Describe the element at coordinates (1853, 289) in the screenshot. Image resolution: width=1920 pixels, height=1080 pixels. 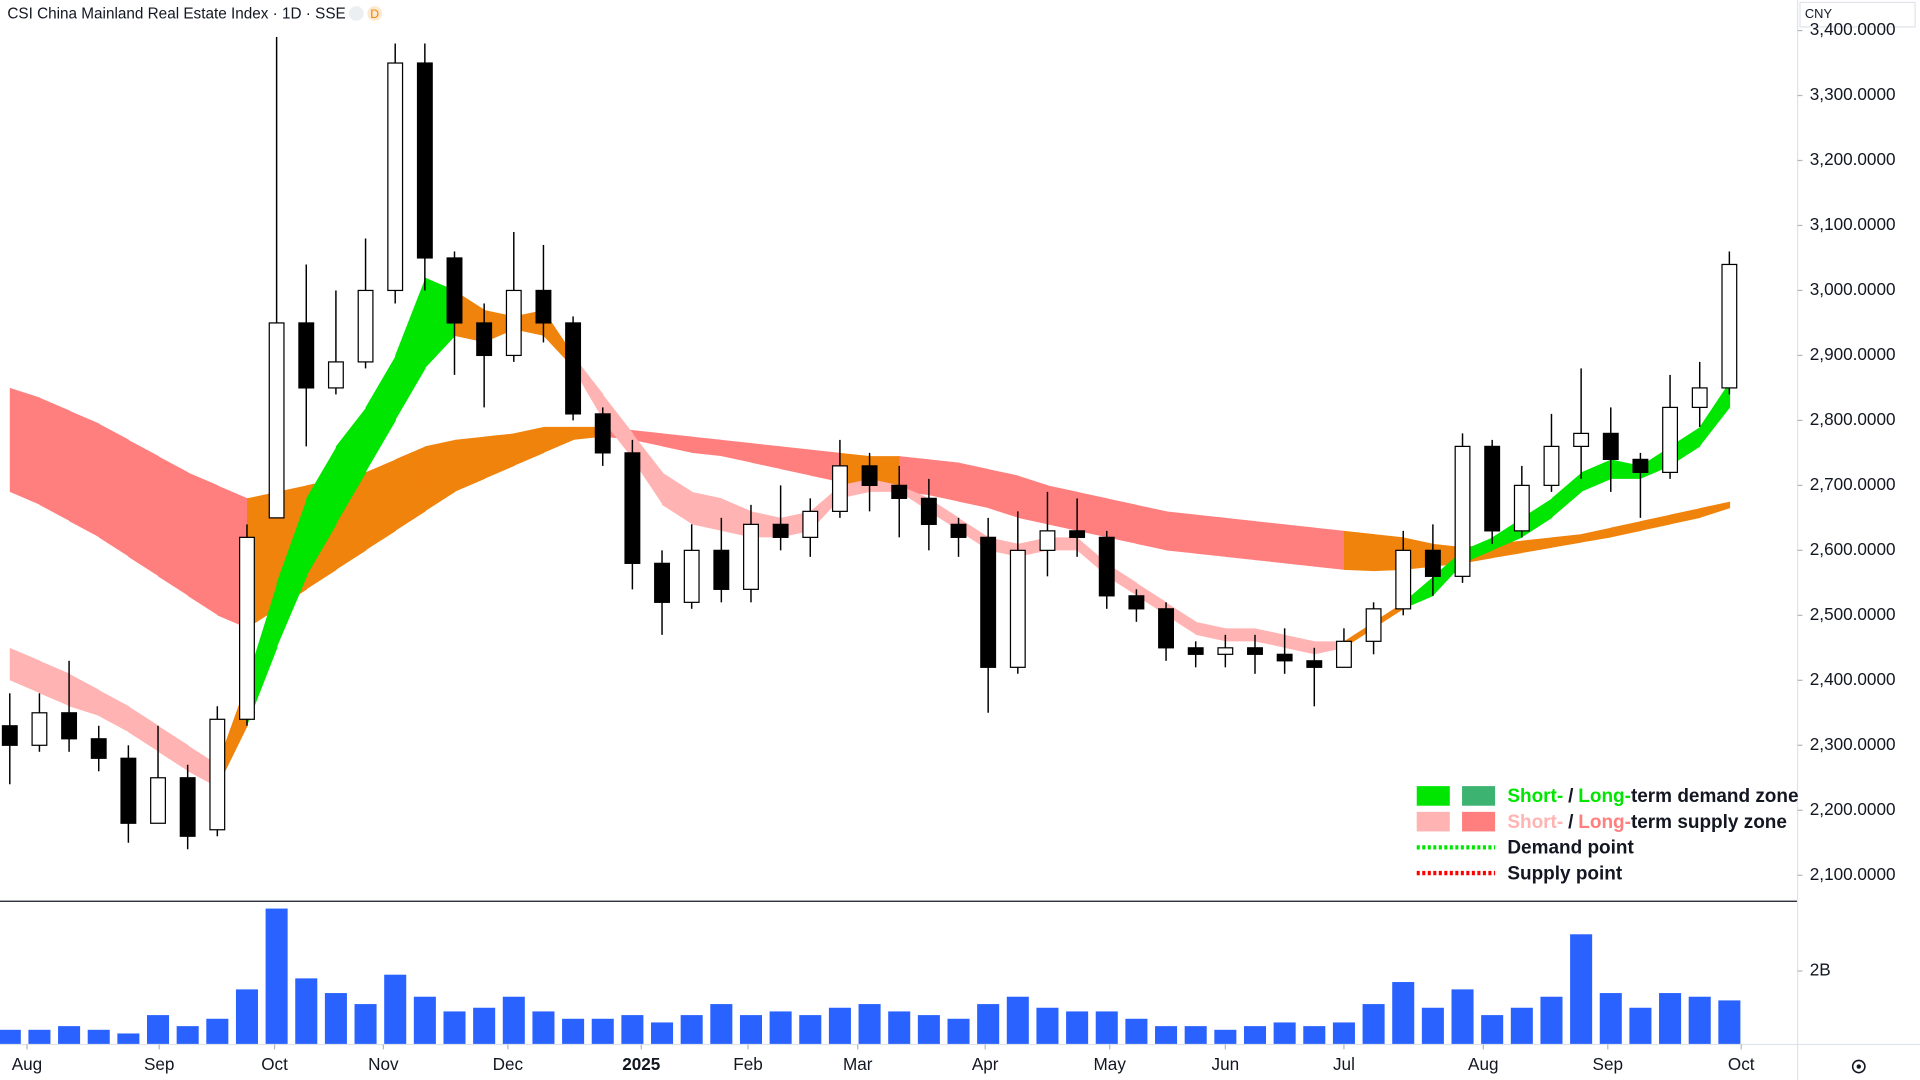
I see `y-tick-label: 3,000.0000` at that location.